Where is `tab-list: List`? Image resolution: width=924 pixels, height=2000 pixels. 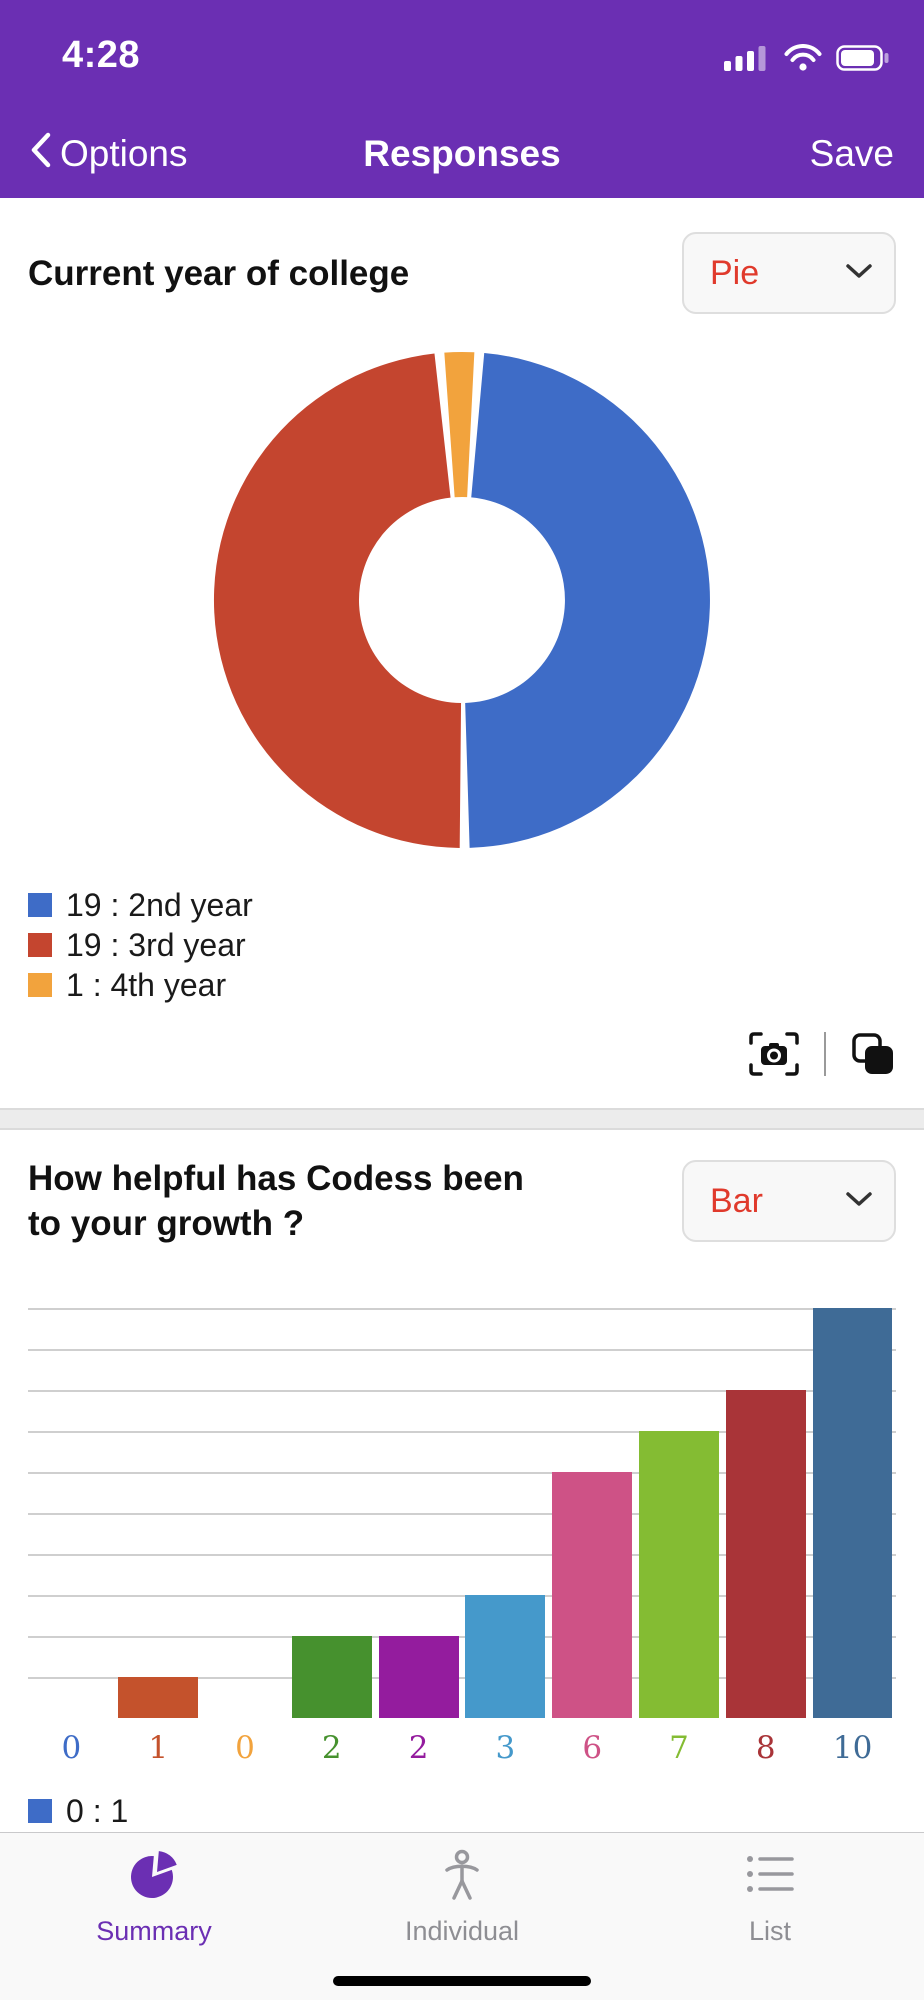 tab-list: List is located at coordinates (770, 1897).